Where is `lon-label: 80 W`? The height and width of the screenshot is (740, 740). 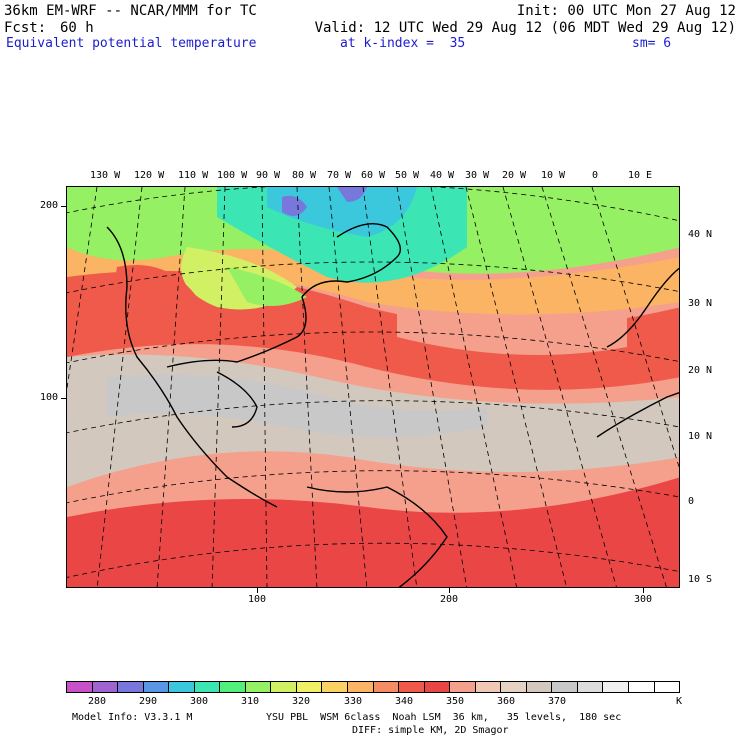 lon-label: 80 W is located at coordinates (304, 175).